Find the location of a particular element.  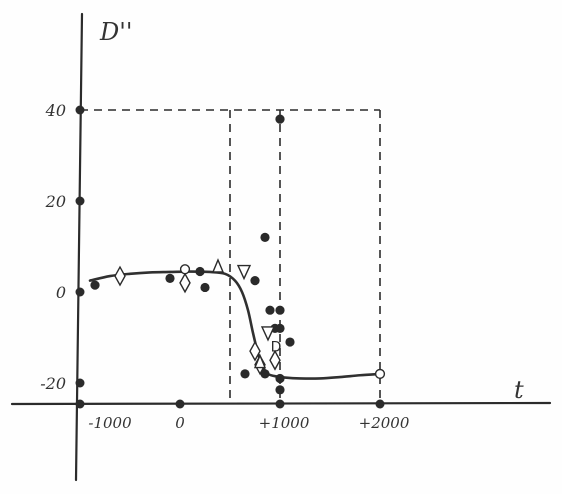

x-axis-label: t is located at coordinates (519, 390).